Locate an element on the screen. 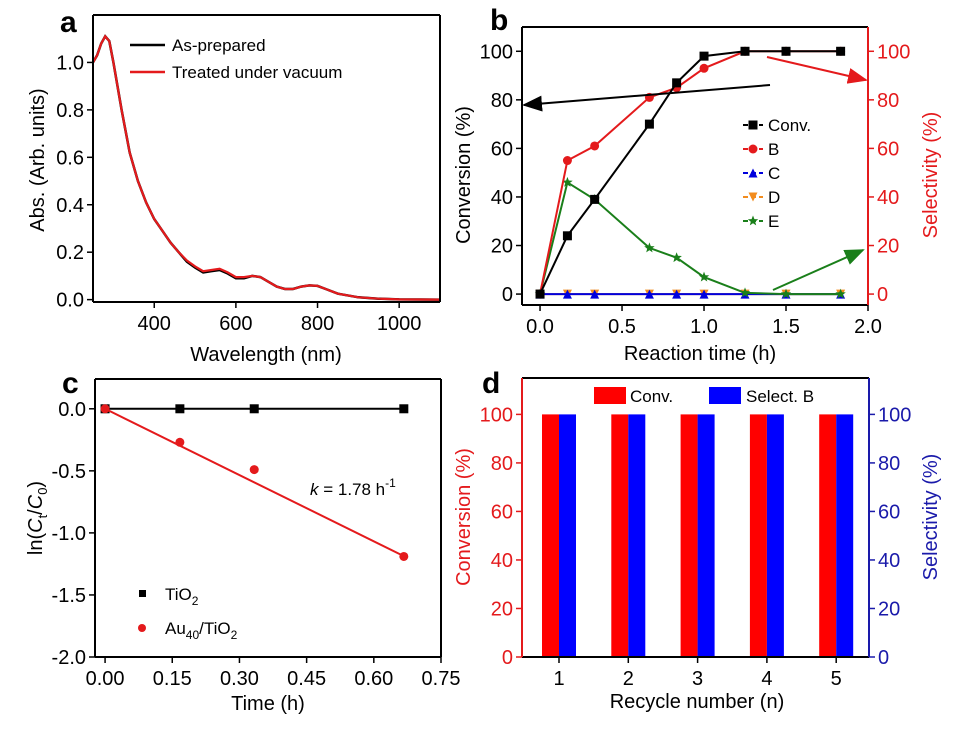  legend-tio2: TiO2 is located at coordinates (182, 596).